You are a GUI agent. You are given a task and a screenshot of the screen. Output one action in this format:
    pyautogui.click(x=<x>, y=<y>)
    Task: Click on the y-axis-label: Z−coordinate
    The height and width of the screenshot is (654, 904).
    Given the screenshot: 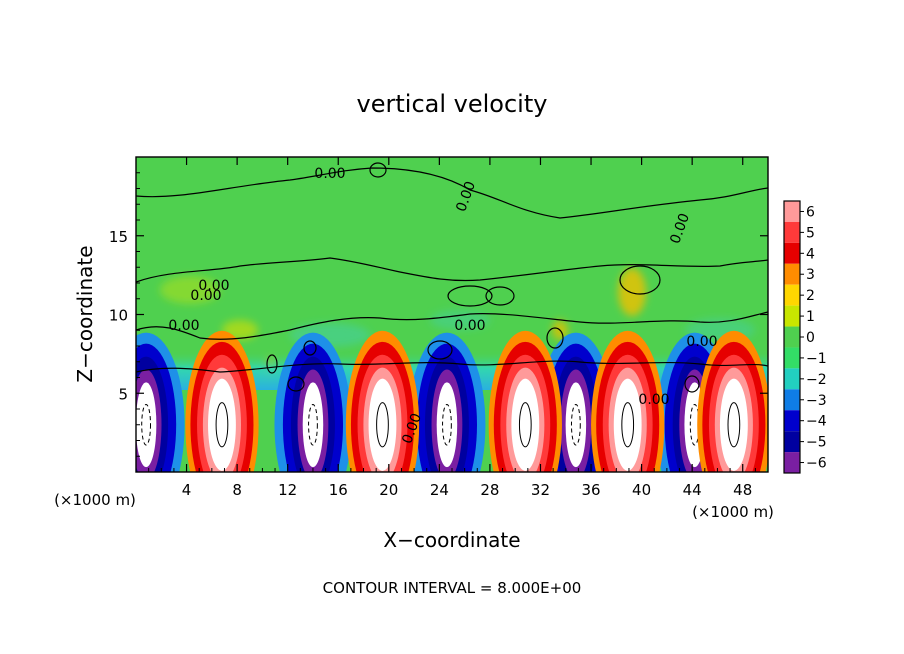 What is the action you would take?
    pyautogui.click(x=85, y=313)
    